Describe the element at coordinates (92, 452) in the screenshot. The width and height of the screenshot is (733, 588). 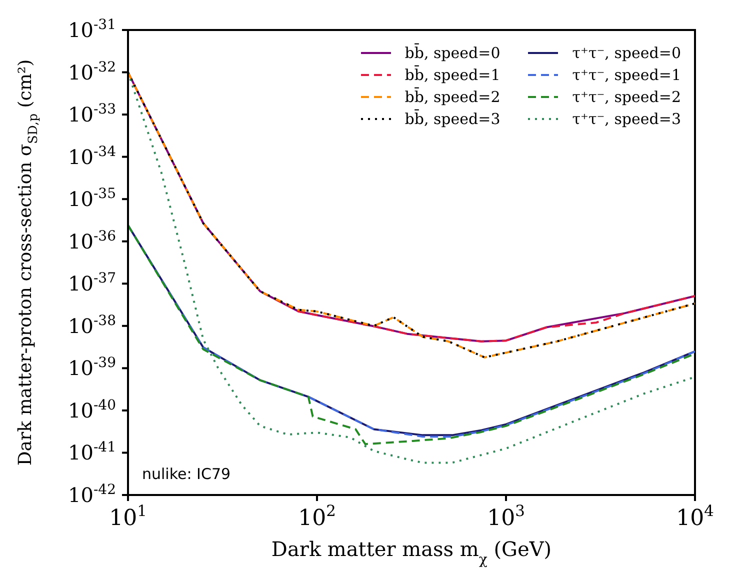
I see `y-tick-label: 10$^{-41}$` at that location.